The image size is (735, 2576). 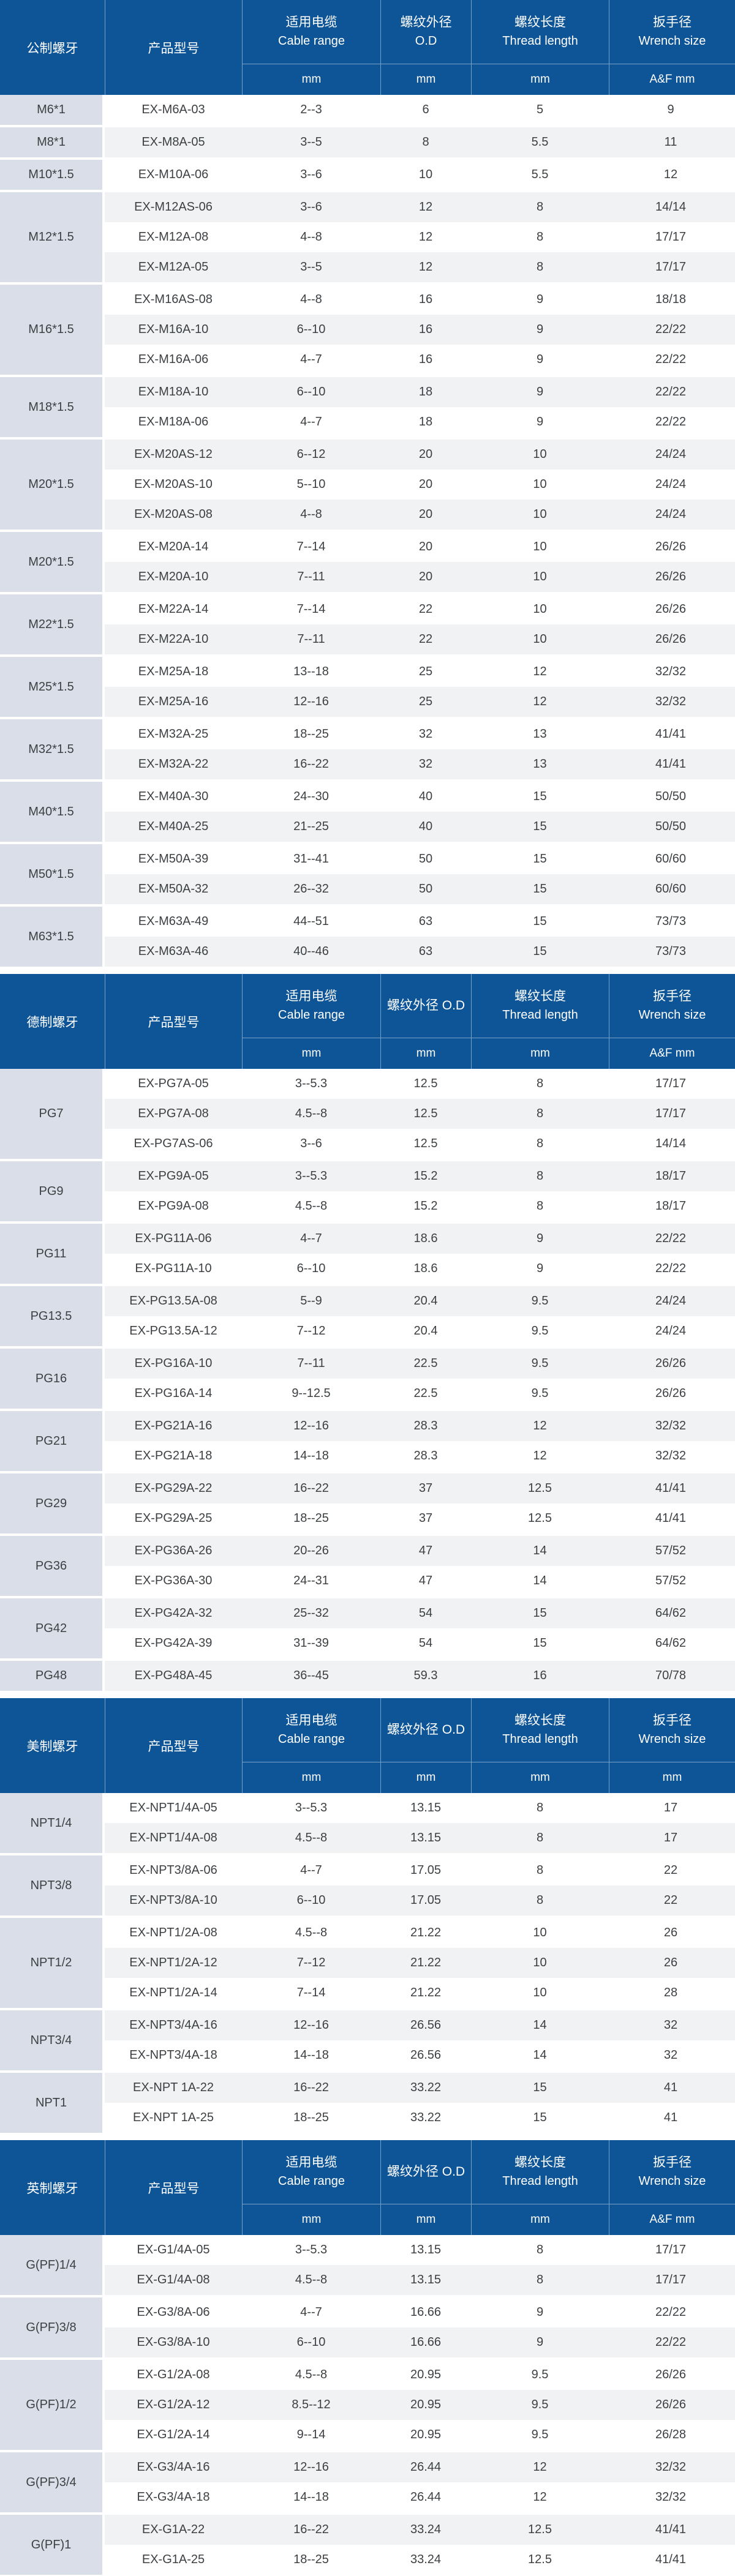 What do you see at coordinates (420, 422) in the screenshot?
I see `table-row: EX-M18A-06 4--7 18 9 22/22` at bounding box center [420, 422].